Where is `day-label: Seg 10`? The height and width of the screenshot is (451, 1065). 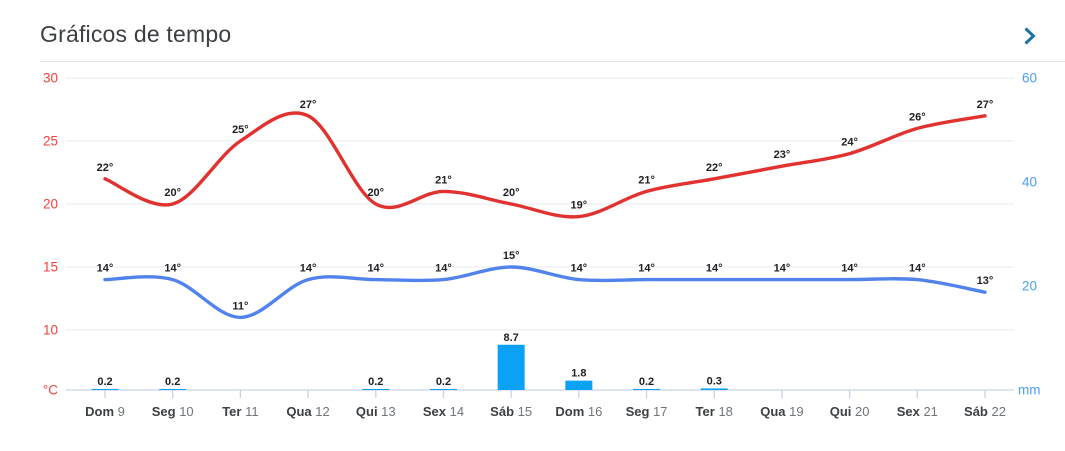 day-label: Seg 10 is located at coordinates (173, 411).